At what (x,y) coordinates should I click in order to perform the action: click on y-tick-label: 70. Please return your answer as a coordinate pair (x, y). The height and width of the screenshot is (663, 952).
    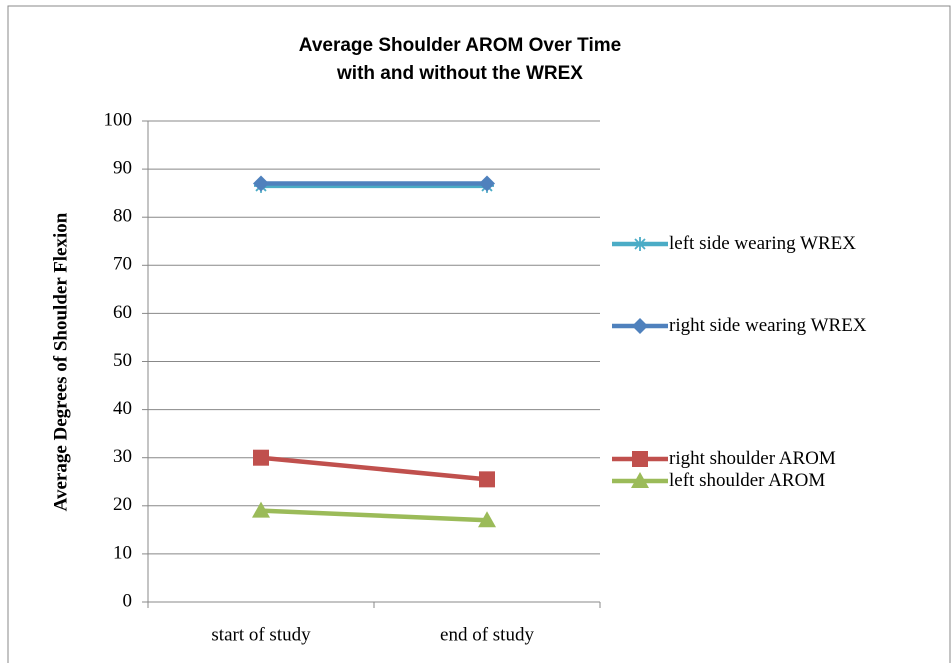
    Looking at the image, I should click on (122, 264).